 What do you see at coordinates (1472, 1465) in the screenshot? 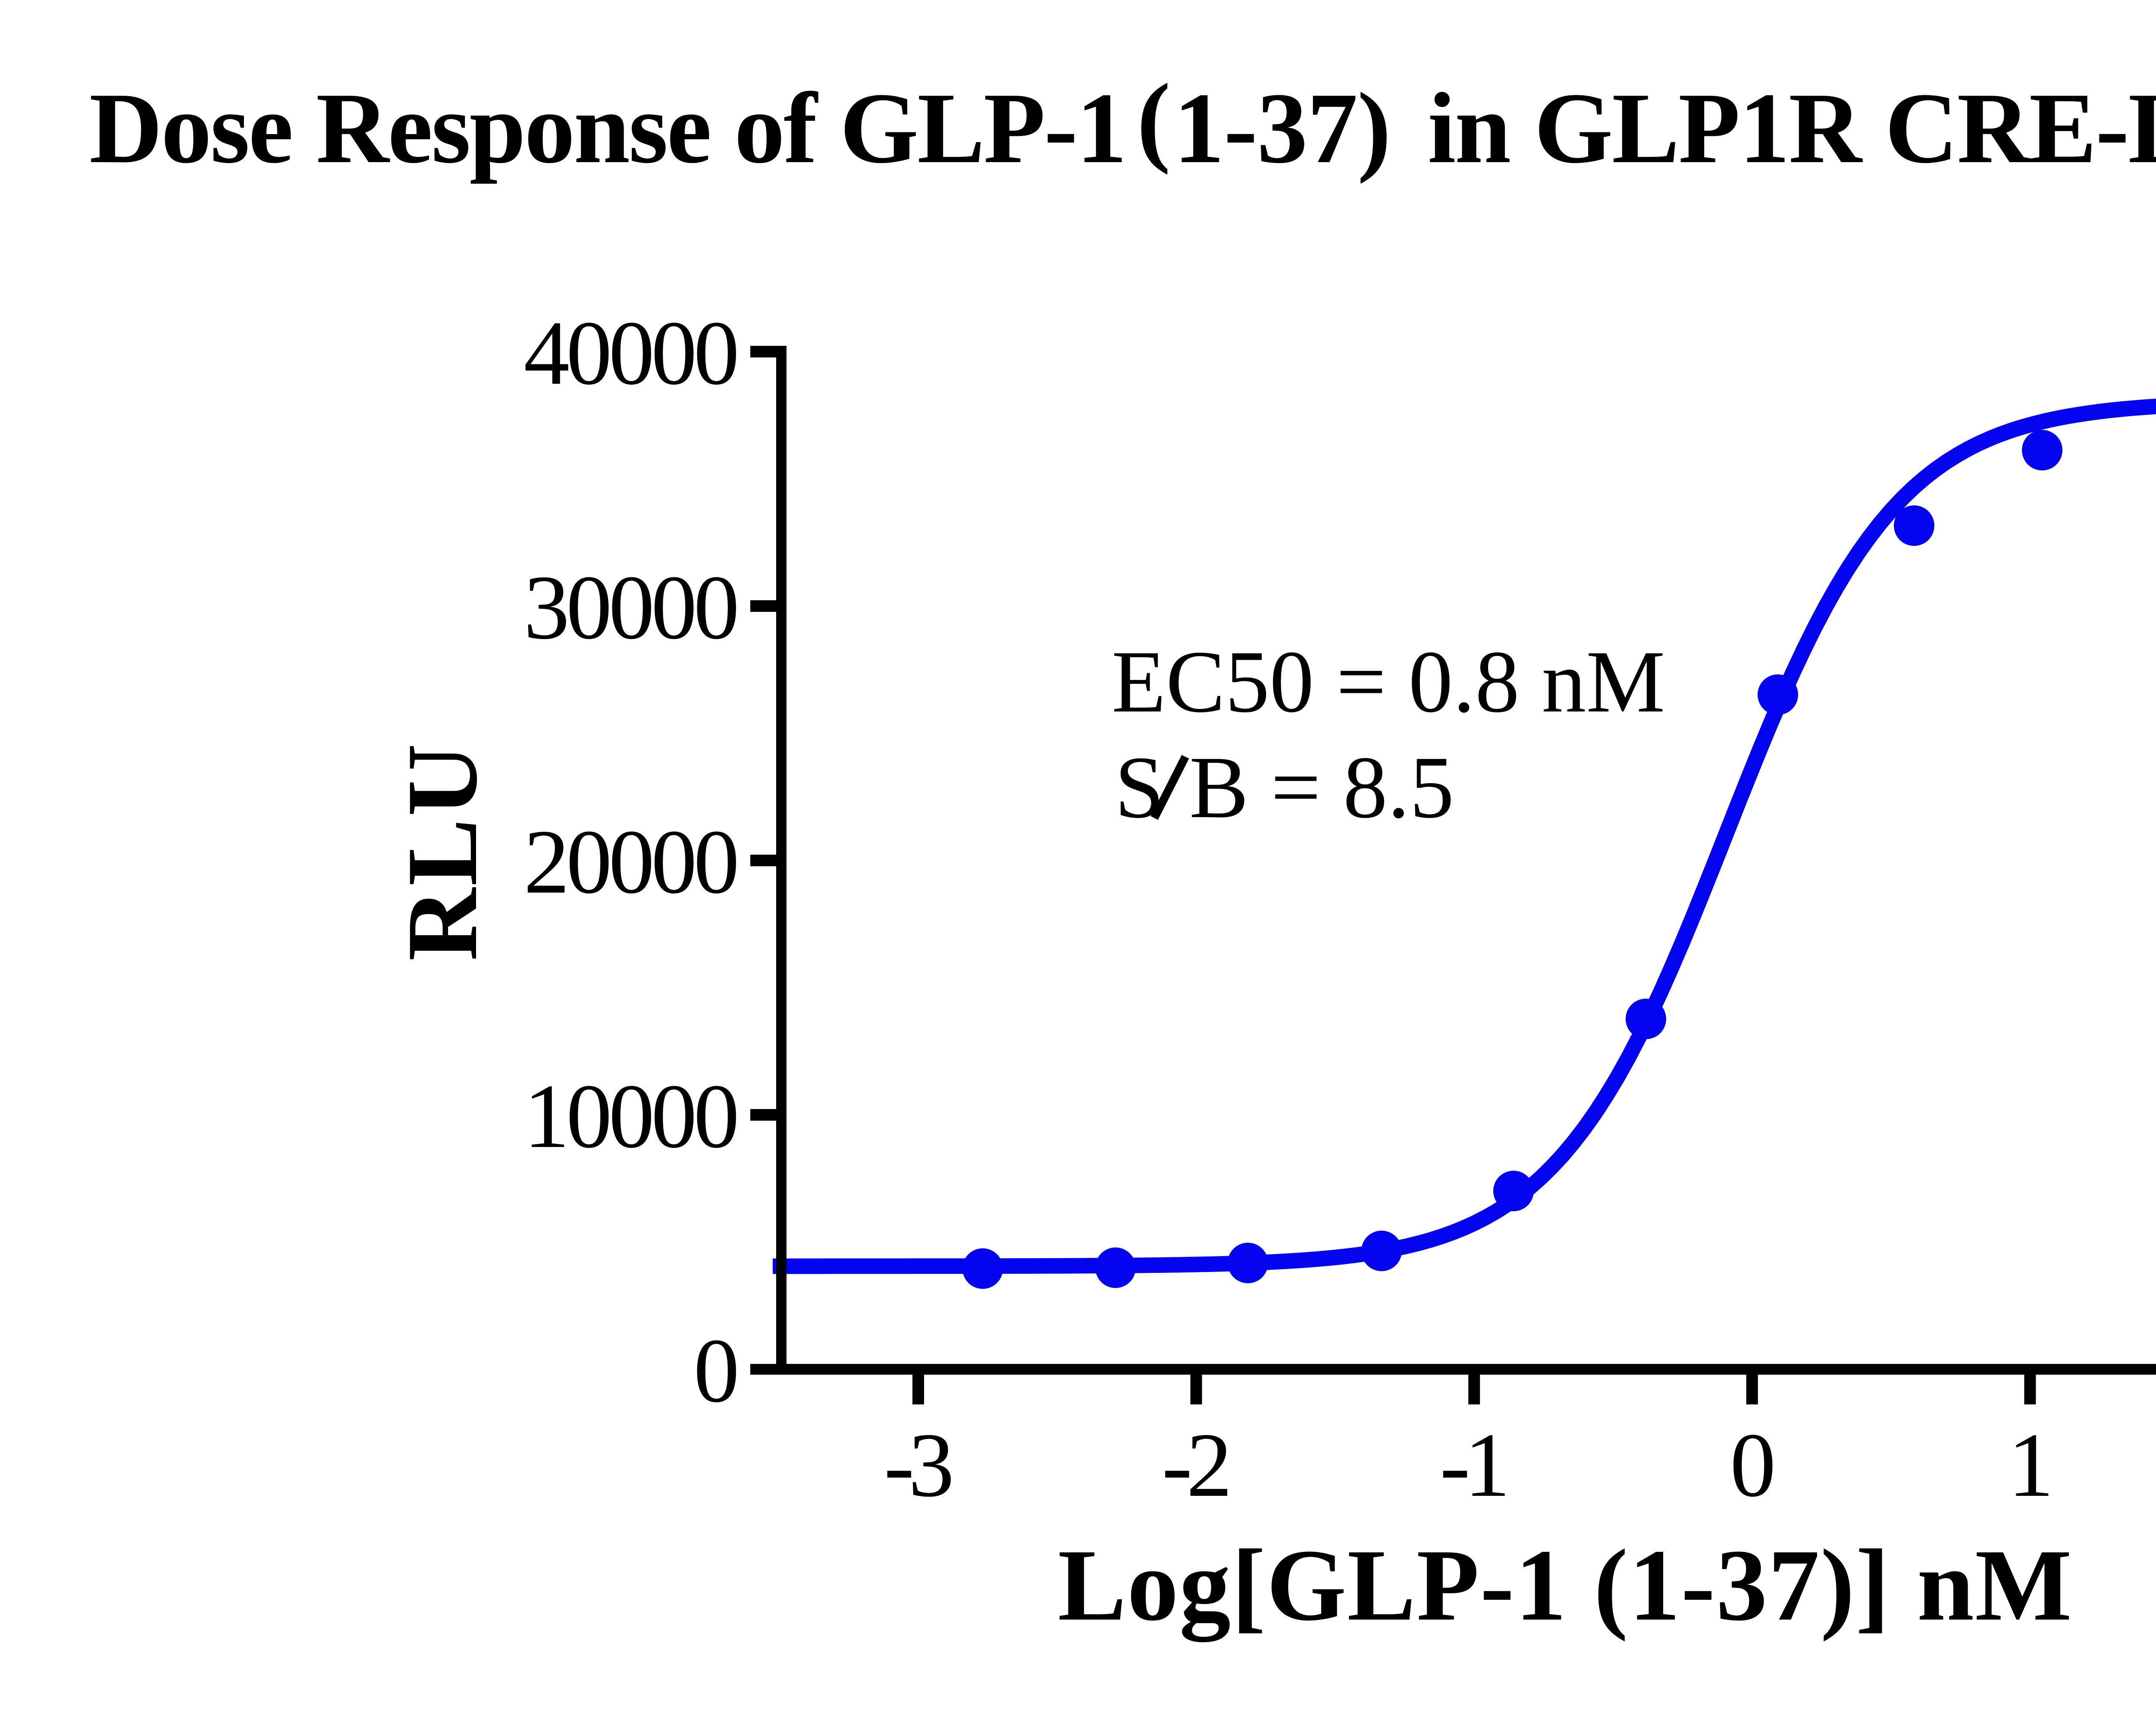
I see `svg-text: -1` at bounding box center [1472, 1465].